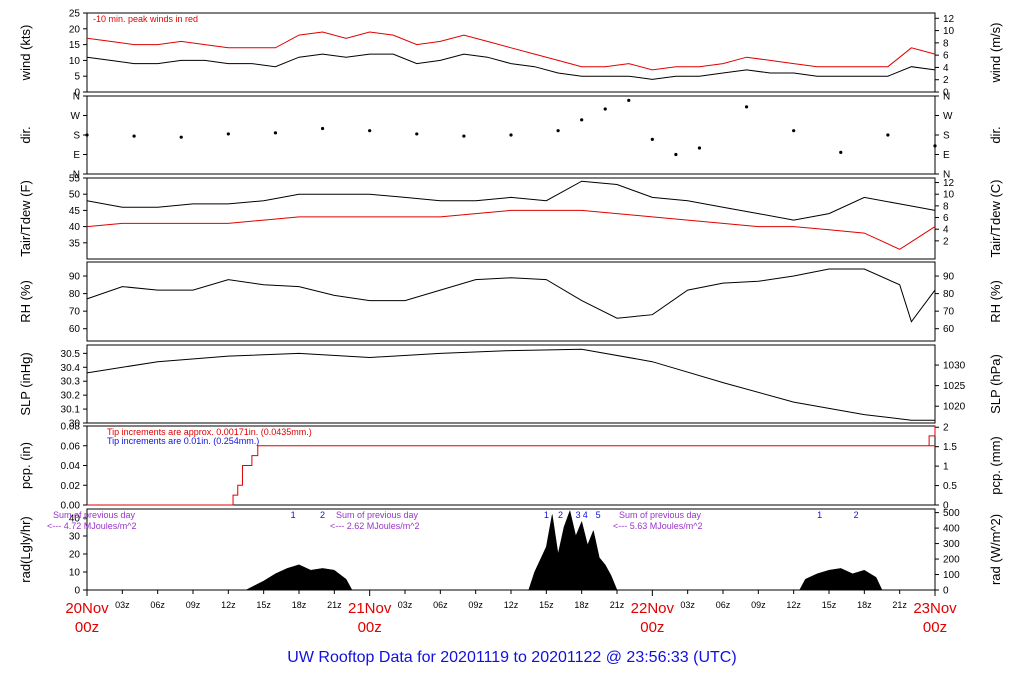 This screenshot has width=1024, height=700. What do you see at coordinates (75, 195) in the screenshot?
I see `left-tick-label: 50` at bounding box center [75, 195].